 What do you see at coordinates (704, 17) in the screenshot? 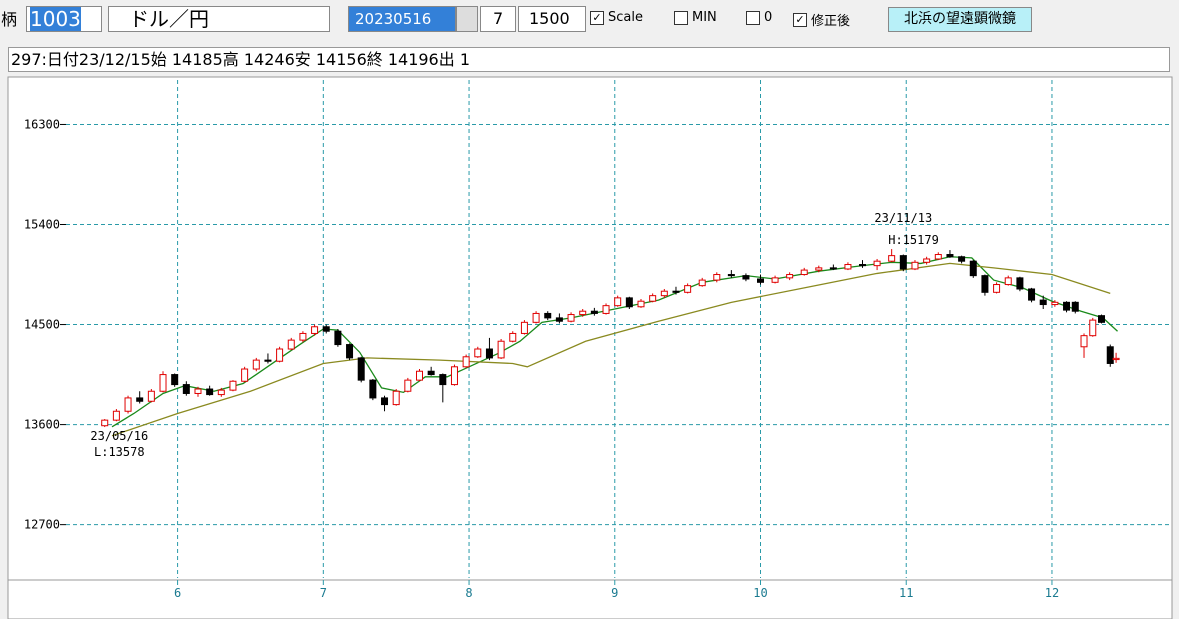
I see `check-label: MIN` at bounding box center [704, 17].